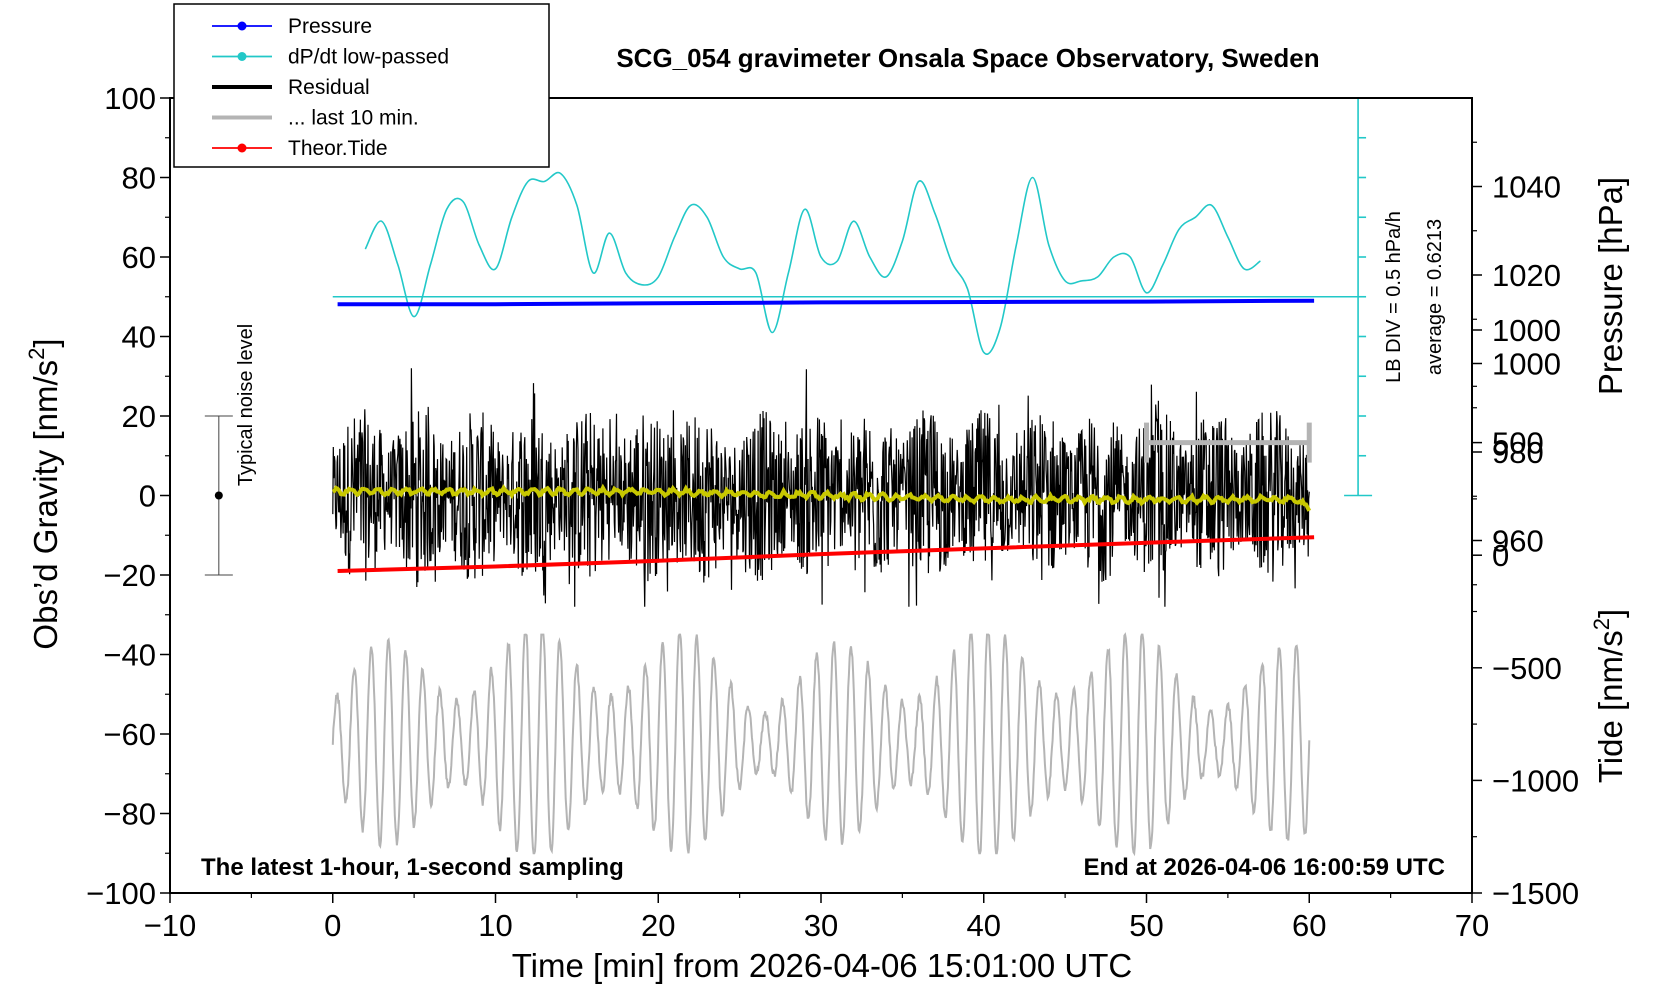 This screenshot has height=987, width=1653. What do you see at coordinates (1527, 668) in the screenshot?
I see `tide-tick-label: −500` at bounding box center [1527, 668].